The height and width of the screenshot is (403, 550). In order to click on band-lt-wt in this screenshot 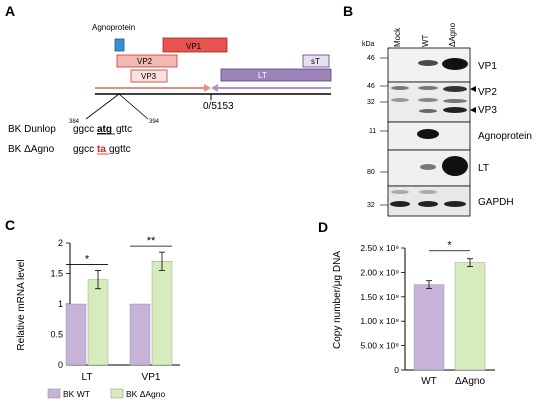, I will do `click(428, 167)`.